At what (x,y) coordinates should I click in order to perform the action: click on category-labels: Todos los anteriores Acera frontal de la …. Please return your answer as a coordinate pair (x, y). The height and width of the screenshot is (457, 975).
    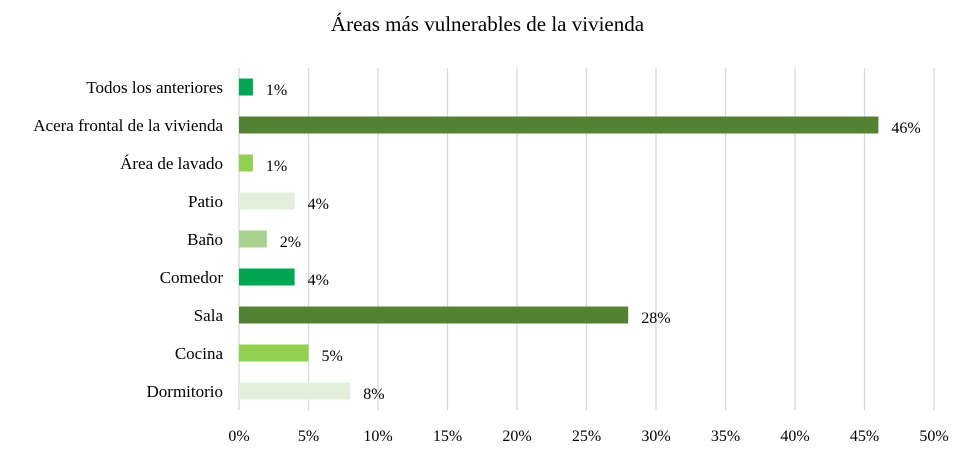
    Looking at the image, I should click on (128, 239).